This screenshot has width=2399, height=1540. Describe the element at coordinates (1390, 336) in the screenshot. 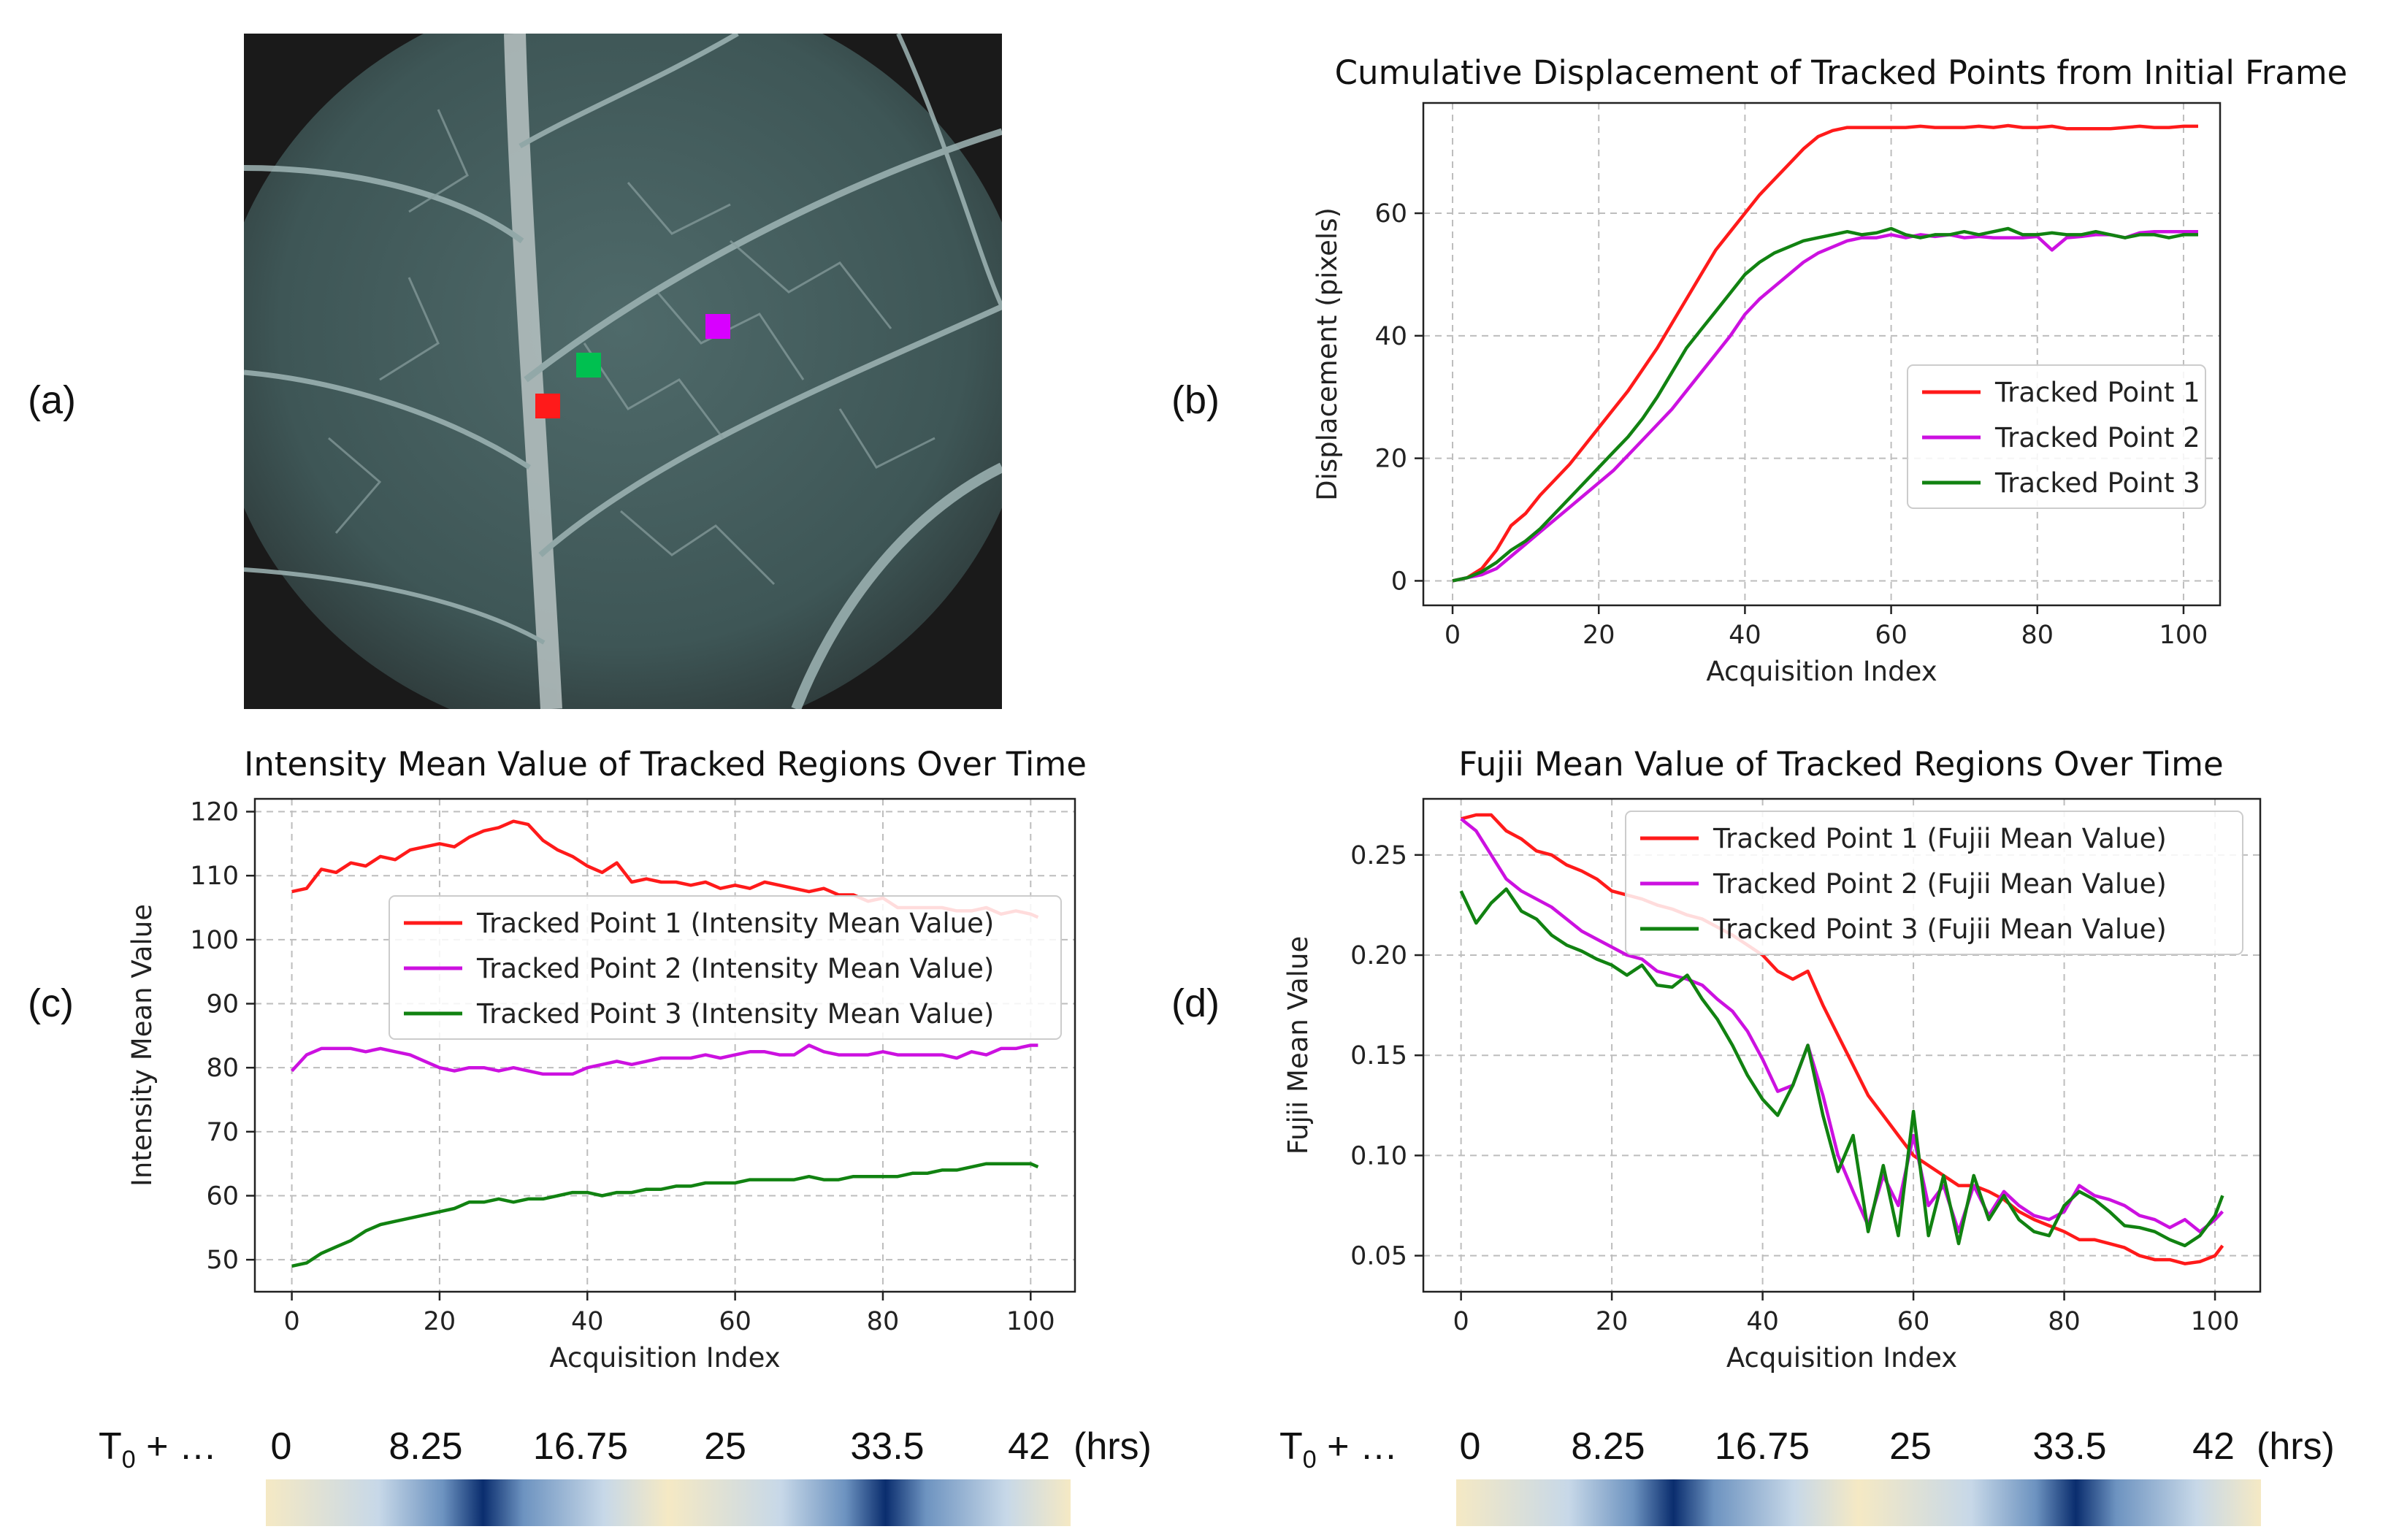

I see `y-tick-label: 40` at that location.